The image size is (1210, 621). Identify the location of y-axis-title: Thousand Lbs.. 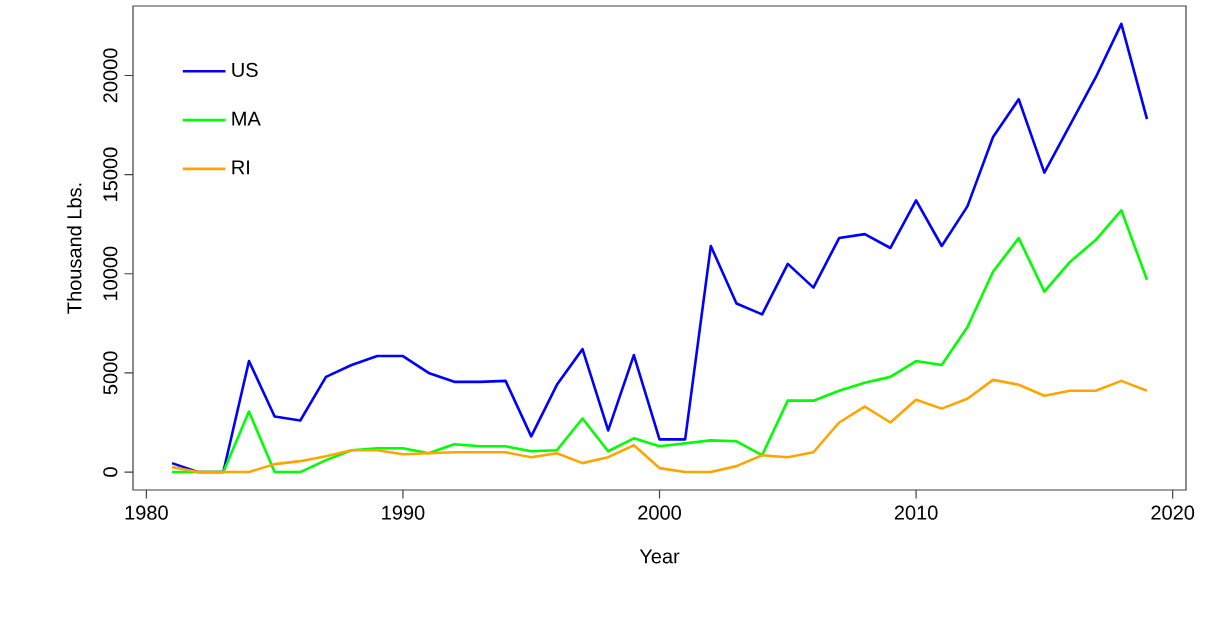
(74, 248).